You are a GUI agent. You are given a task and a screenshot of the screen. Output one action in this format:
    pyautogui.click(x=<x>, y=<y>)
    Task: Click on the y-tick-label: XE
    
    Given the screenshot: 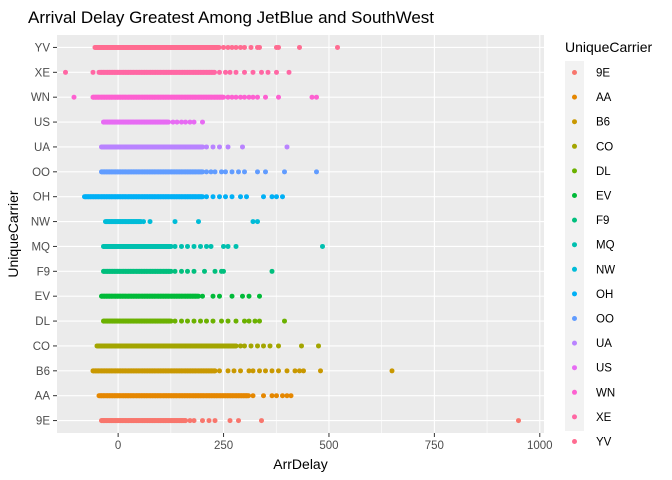 What is the action you would take?
    pyautogui.click(x=43, y=73)
    